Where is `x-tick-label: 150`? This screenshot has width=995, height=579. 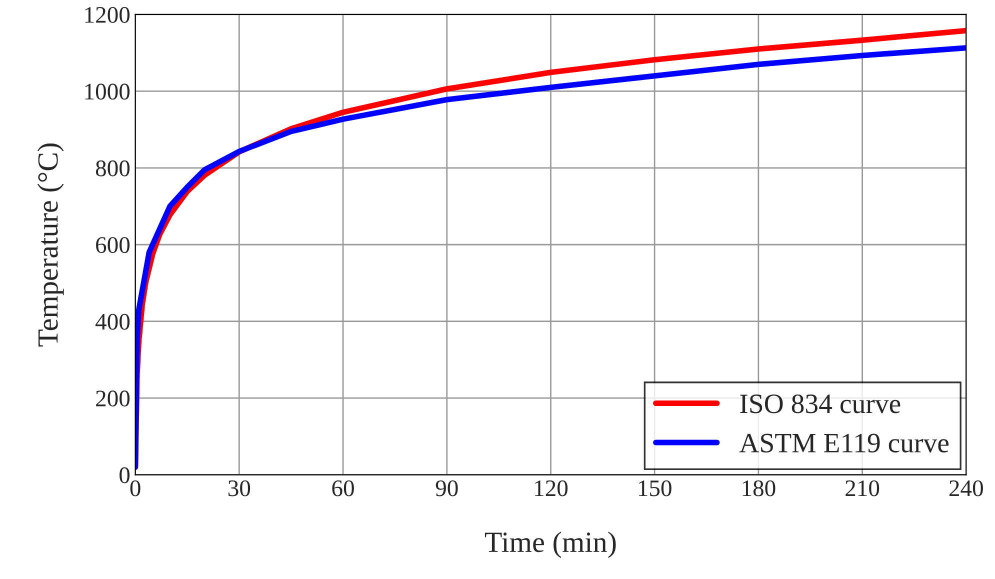 x-tick-label: 150 is located at coordinates (655, 488).